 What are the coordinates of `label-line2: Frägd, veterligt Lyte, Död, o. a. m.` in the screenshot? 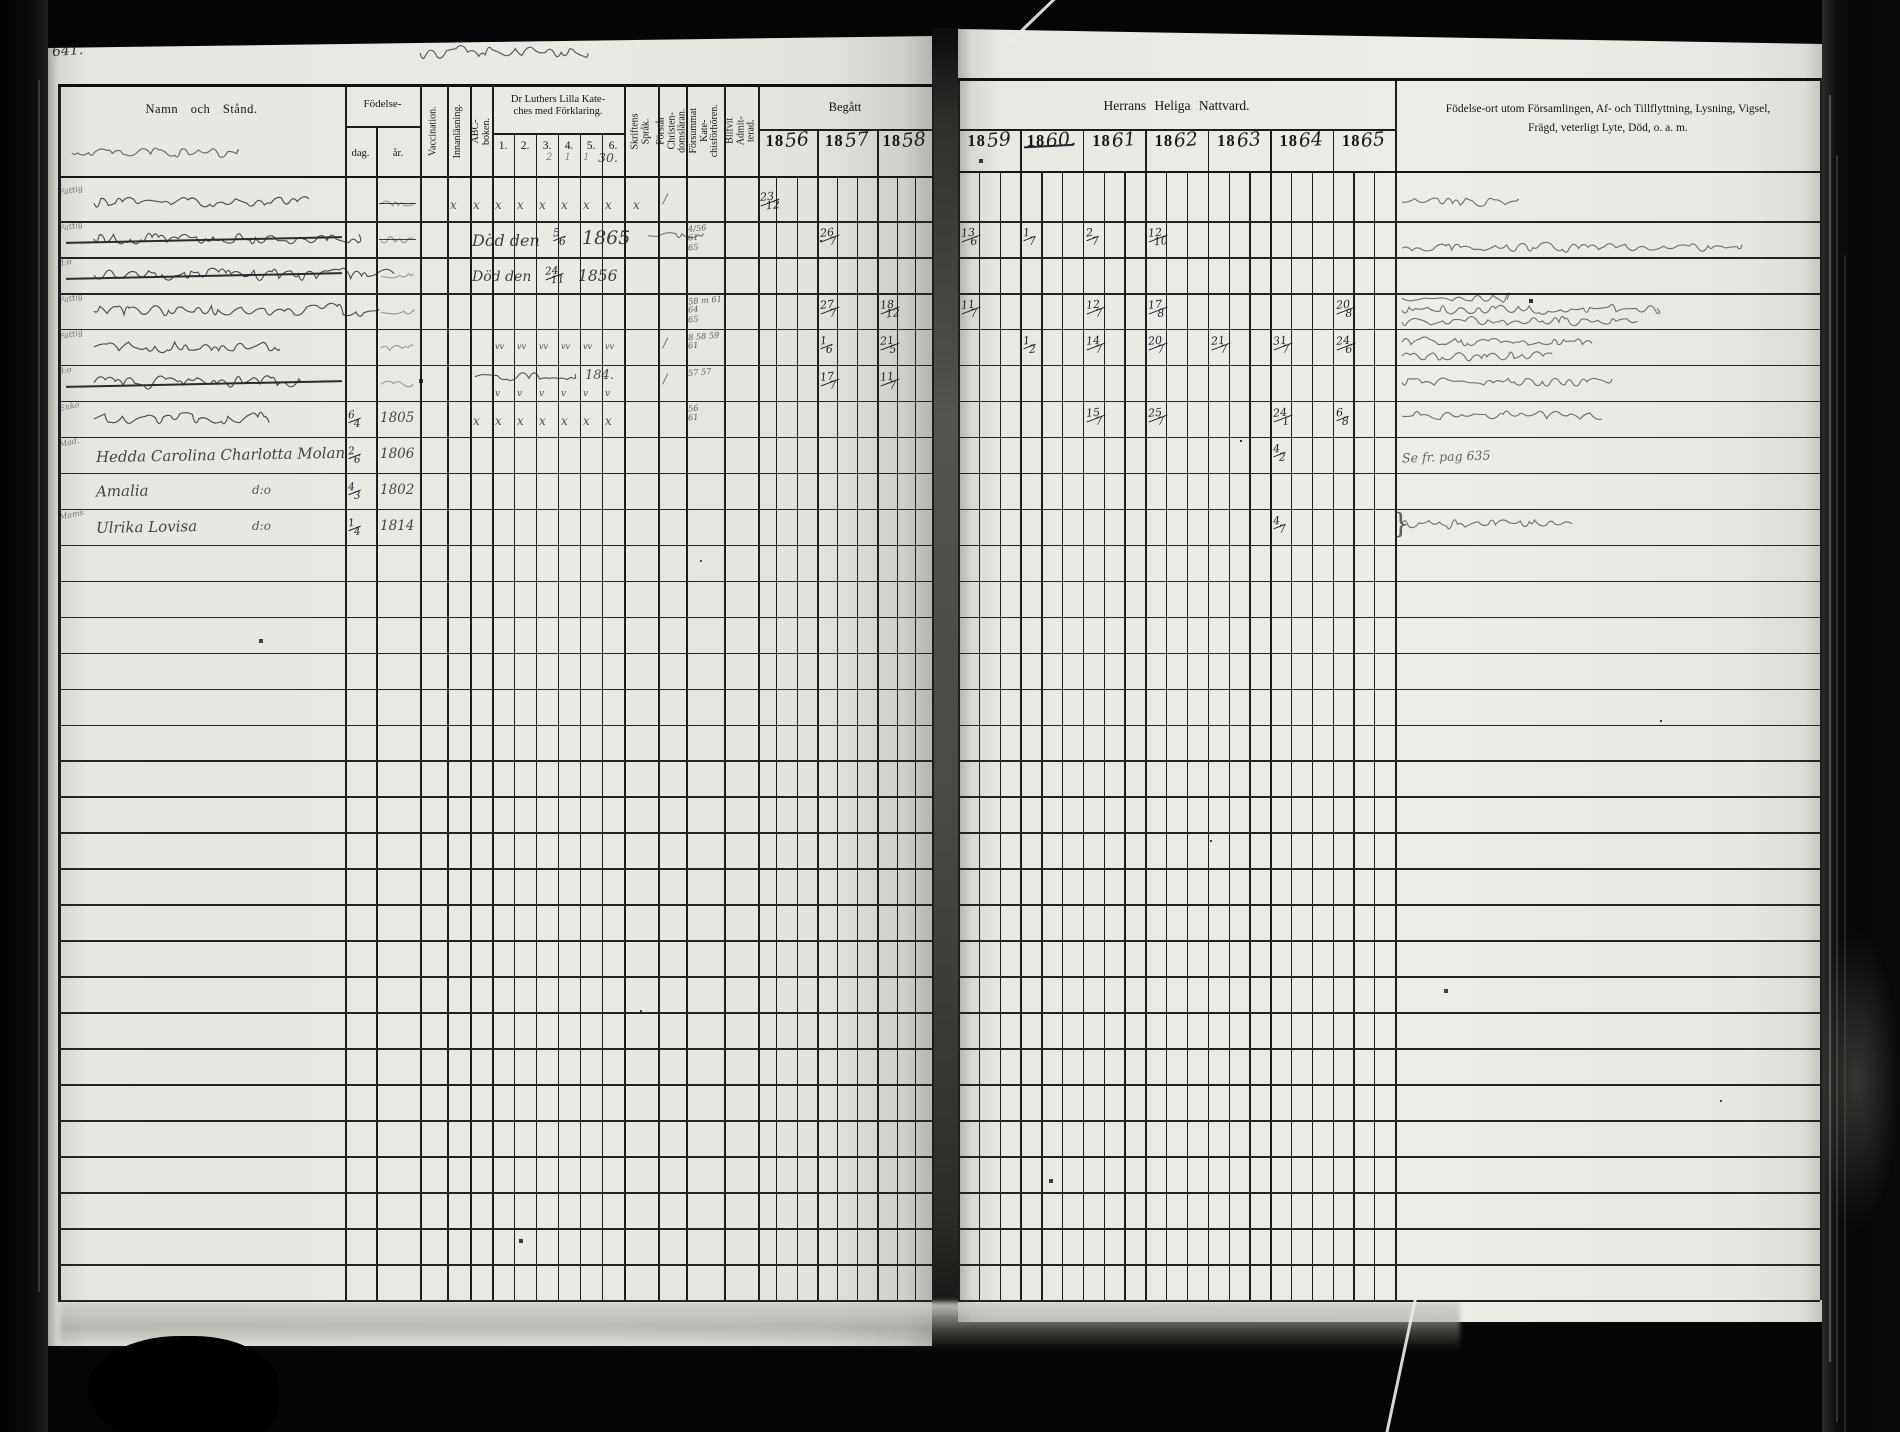 It's located at (1608, 128).